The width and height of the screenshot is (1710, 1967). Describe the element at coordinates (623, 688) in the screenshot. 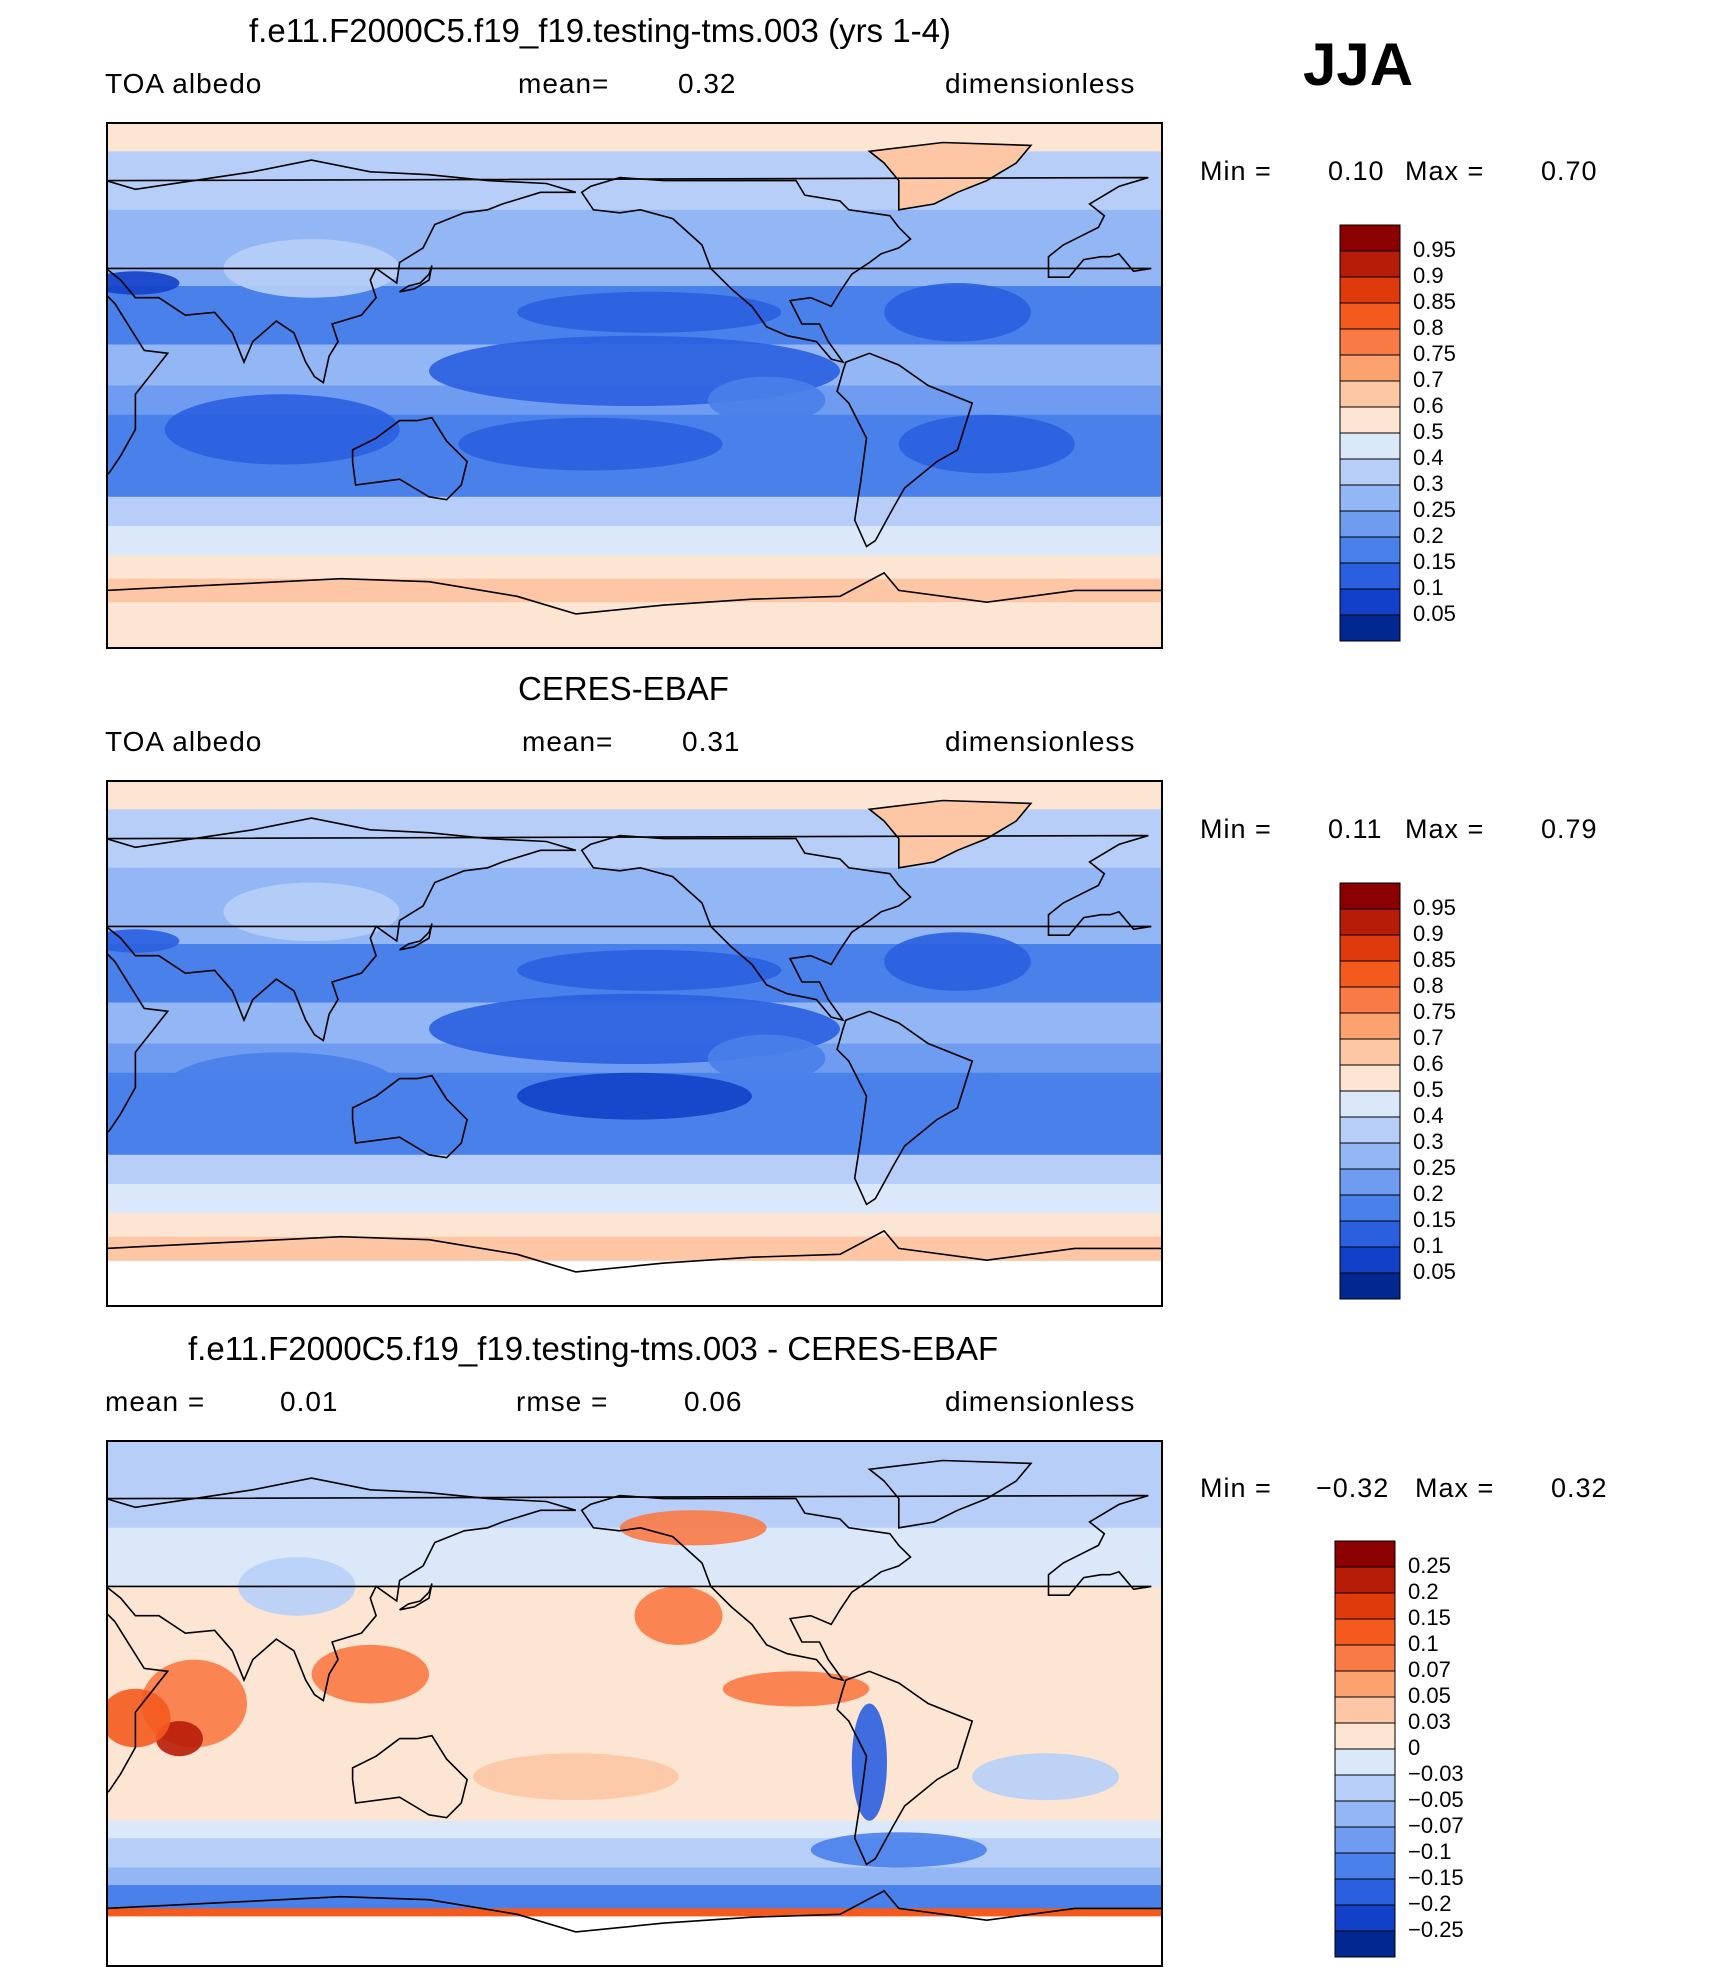

I see `panel-title: CERES-EBAF` at that location.